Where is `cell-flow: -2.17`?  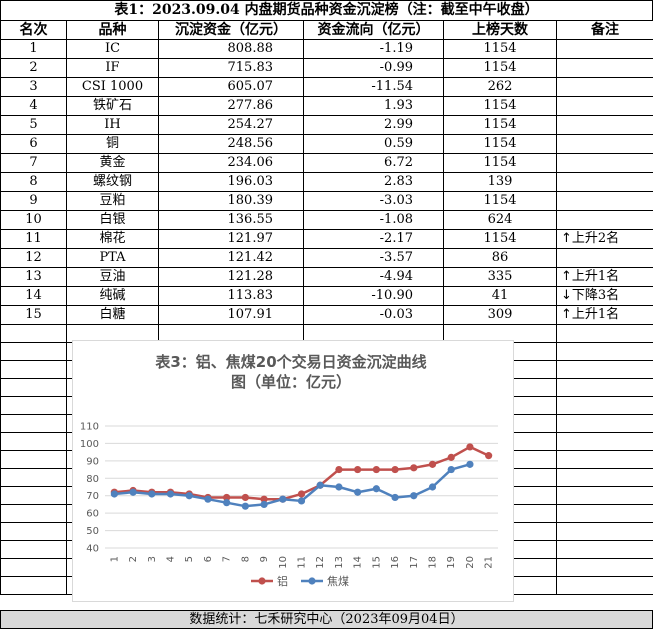
cell-flow: -2.17 is located at coordinates (373, 239).